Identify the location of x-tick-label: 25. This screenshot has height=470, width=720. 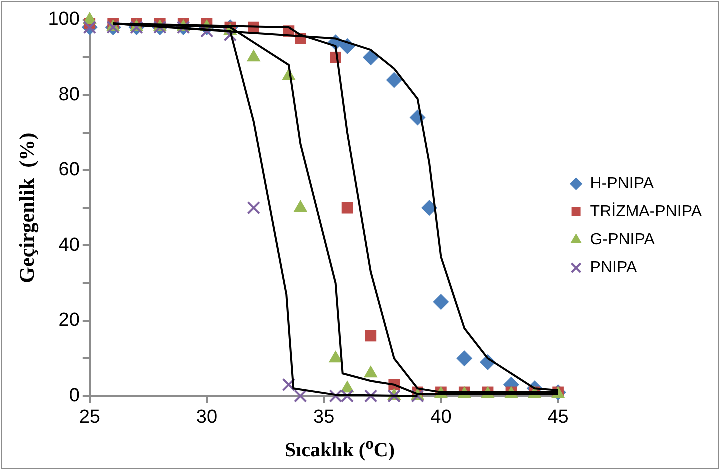
(89, 417).